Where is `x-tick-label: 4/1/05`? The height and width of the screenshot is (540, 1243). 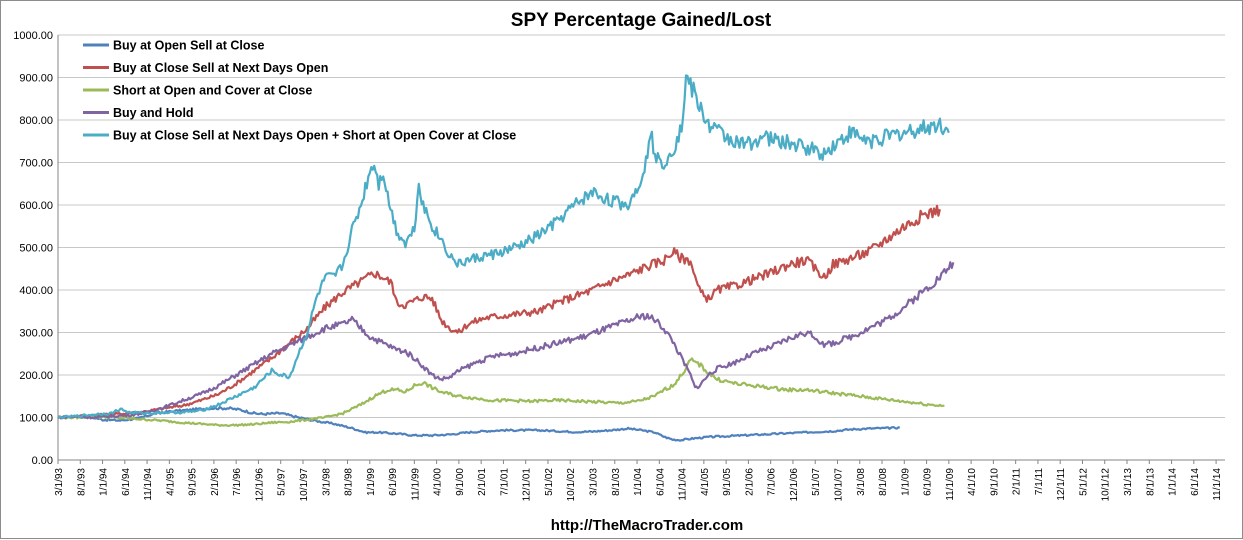 x-tick-label: 4/1/05 is located at coordinates (705, 482).